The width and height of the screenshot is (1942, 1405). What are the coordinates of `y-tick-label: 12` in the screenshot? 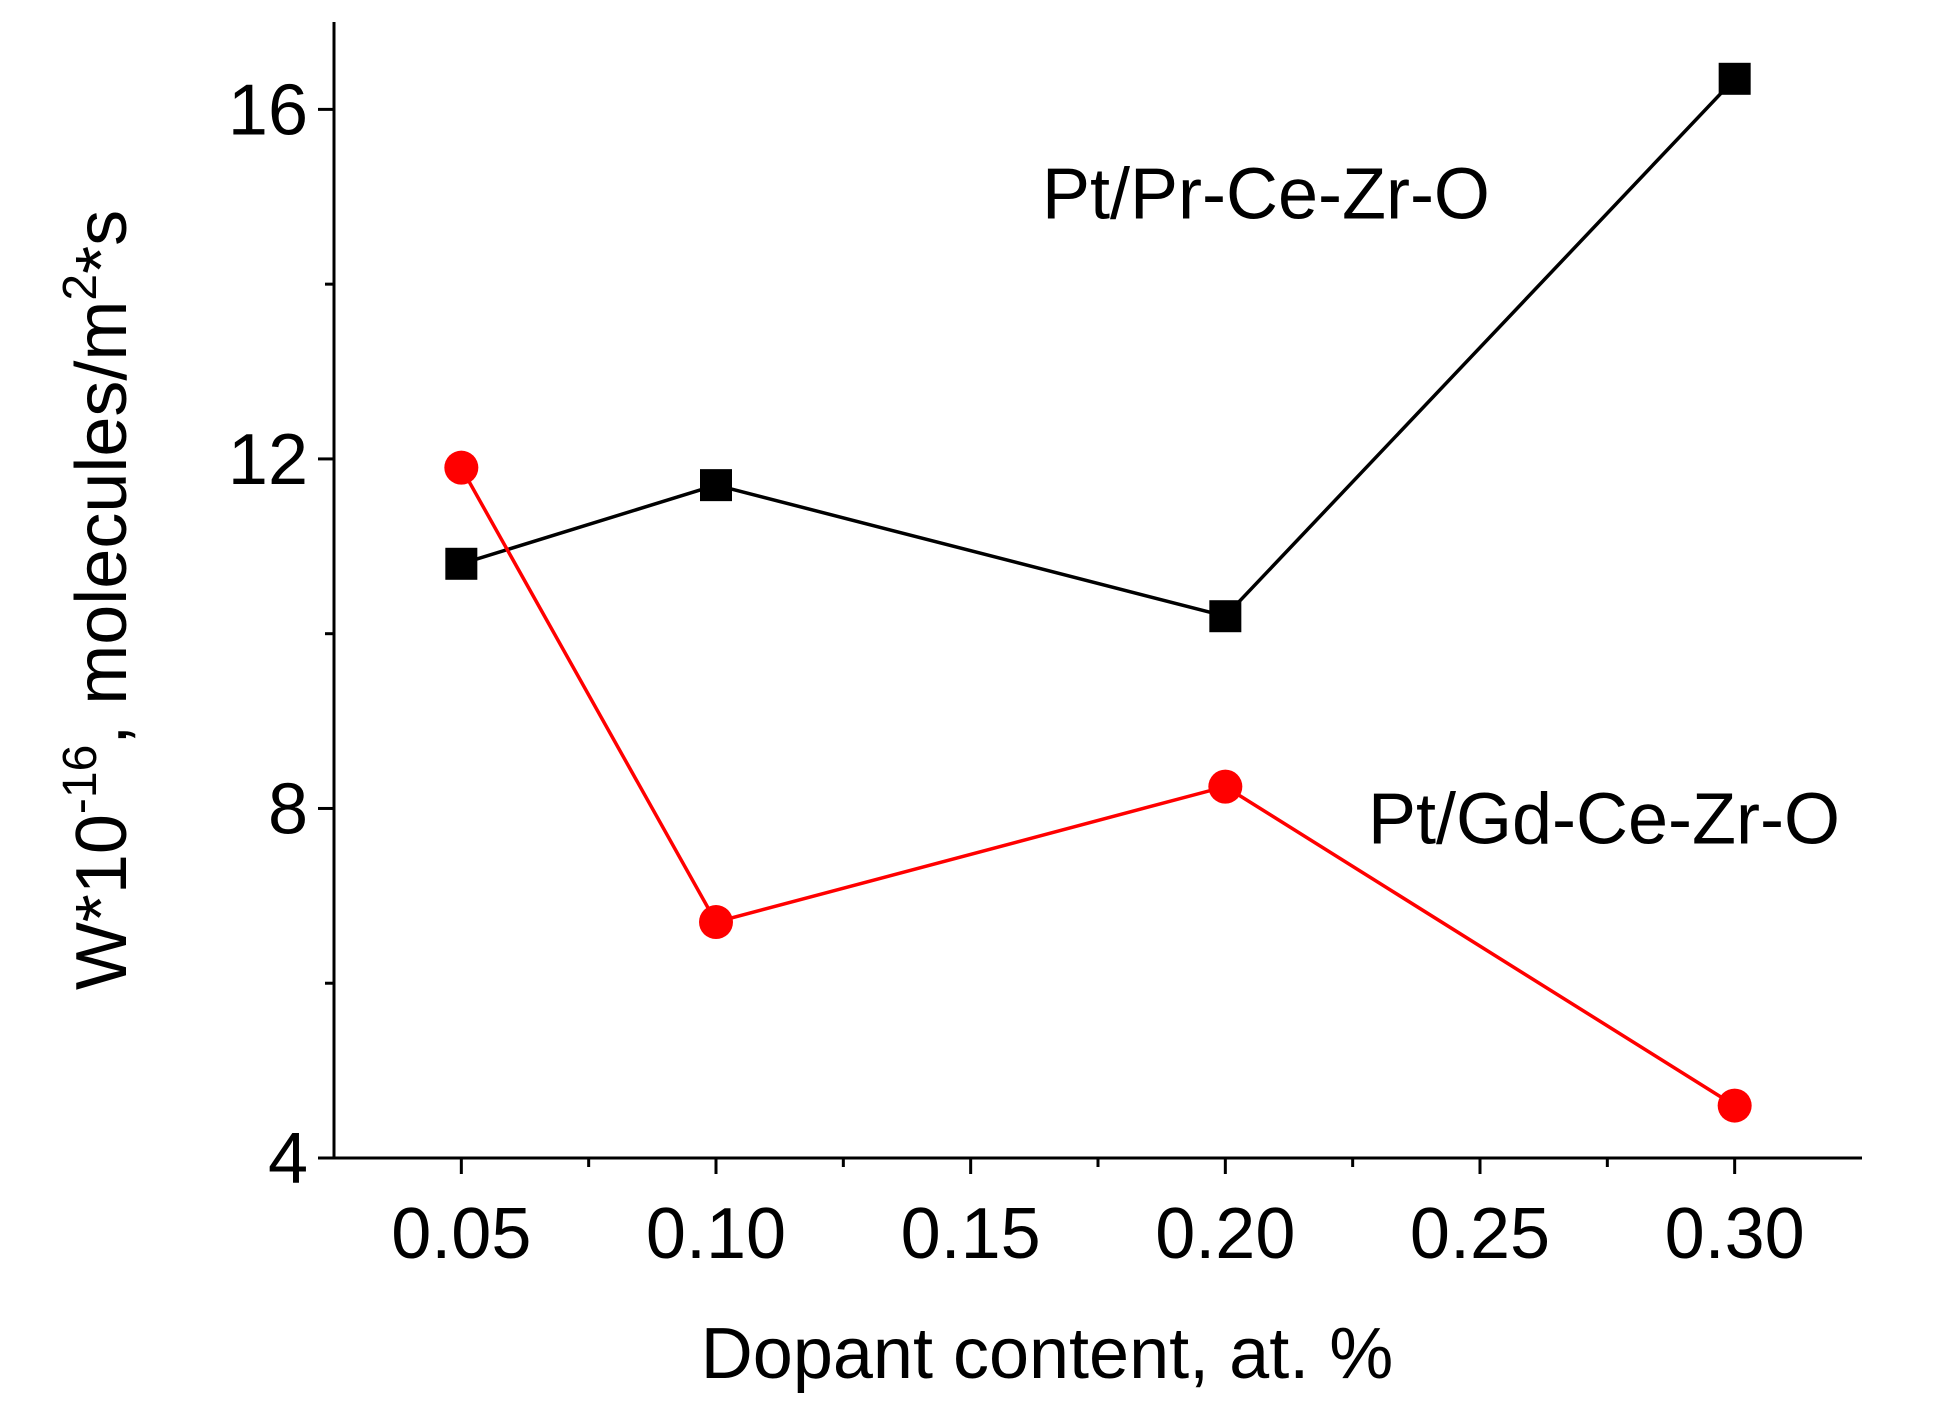 It's located at (268, 460).